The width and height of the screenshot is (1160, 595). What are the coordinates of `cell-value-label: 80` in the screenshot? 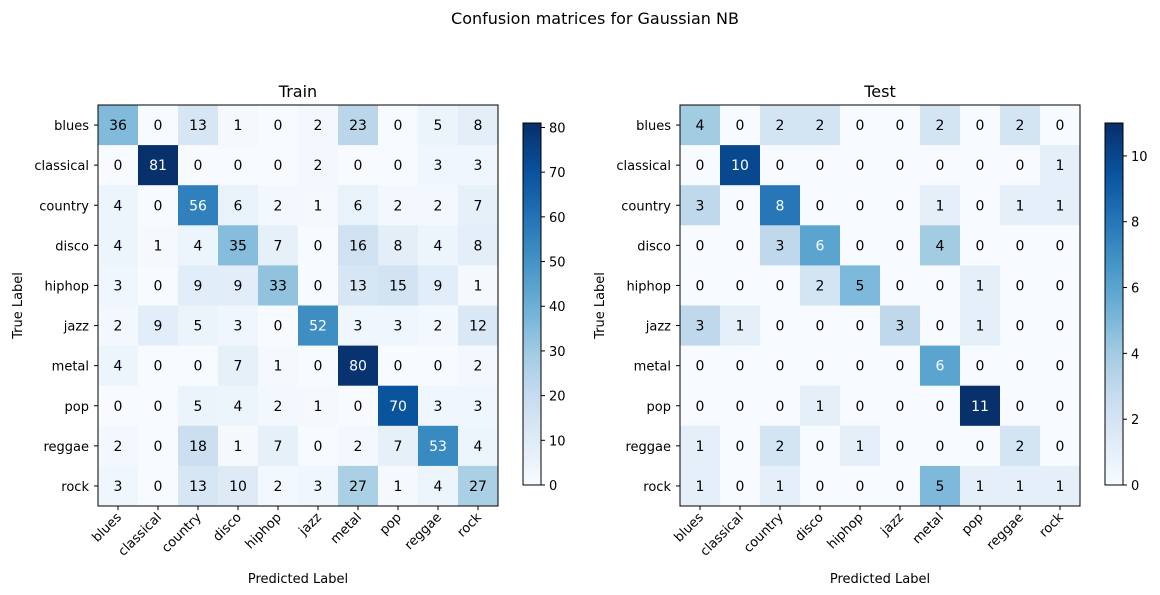 It's located at (358, 367).